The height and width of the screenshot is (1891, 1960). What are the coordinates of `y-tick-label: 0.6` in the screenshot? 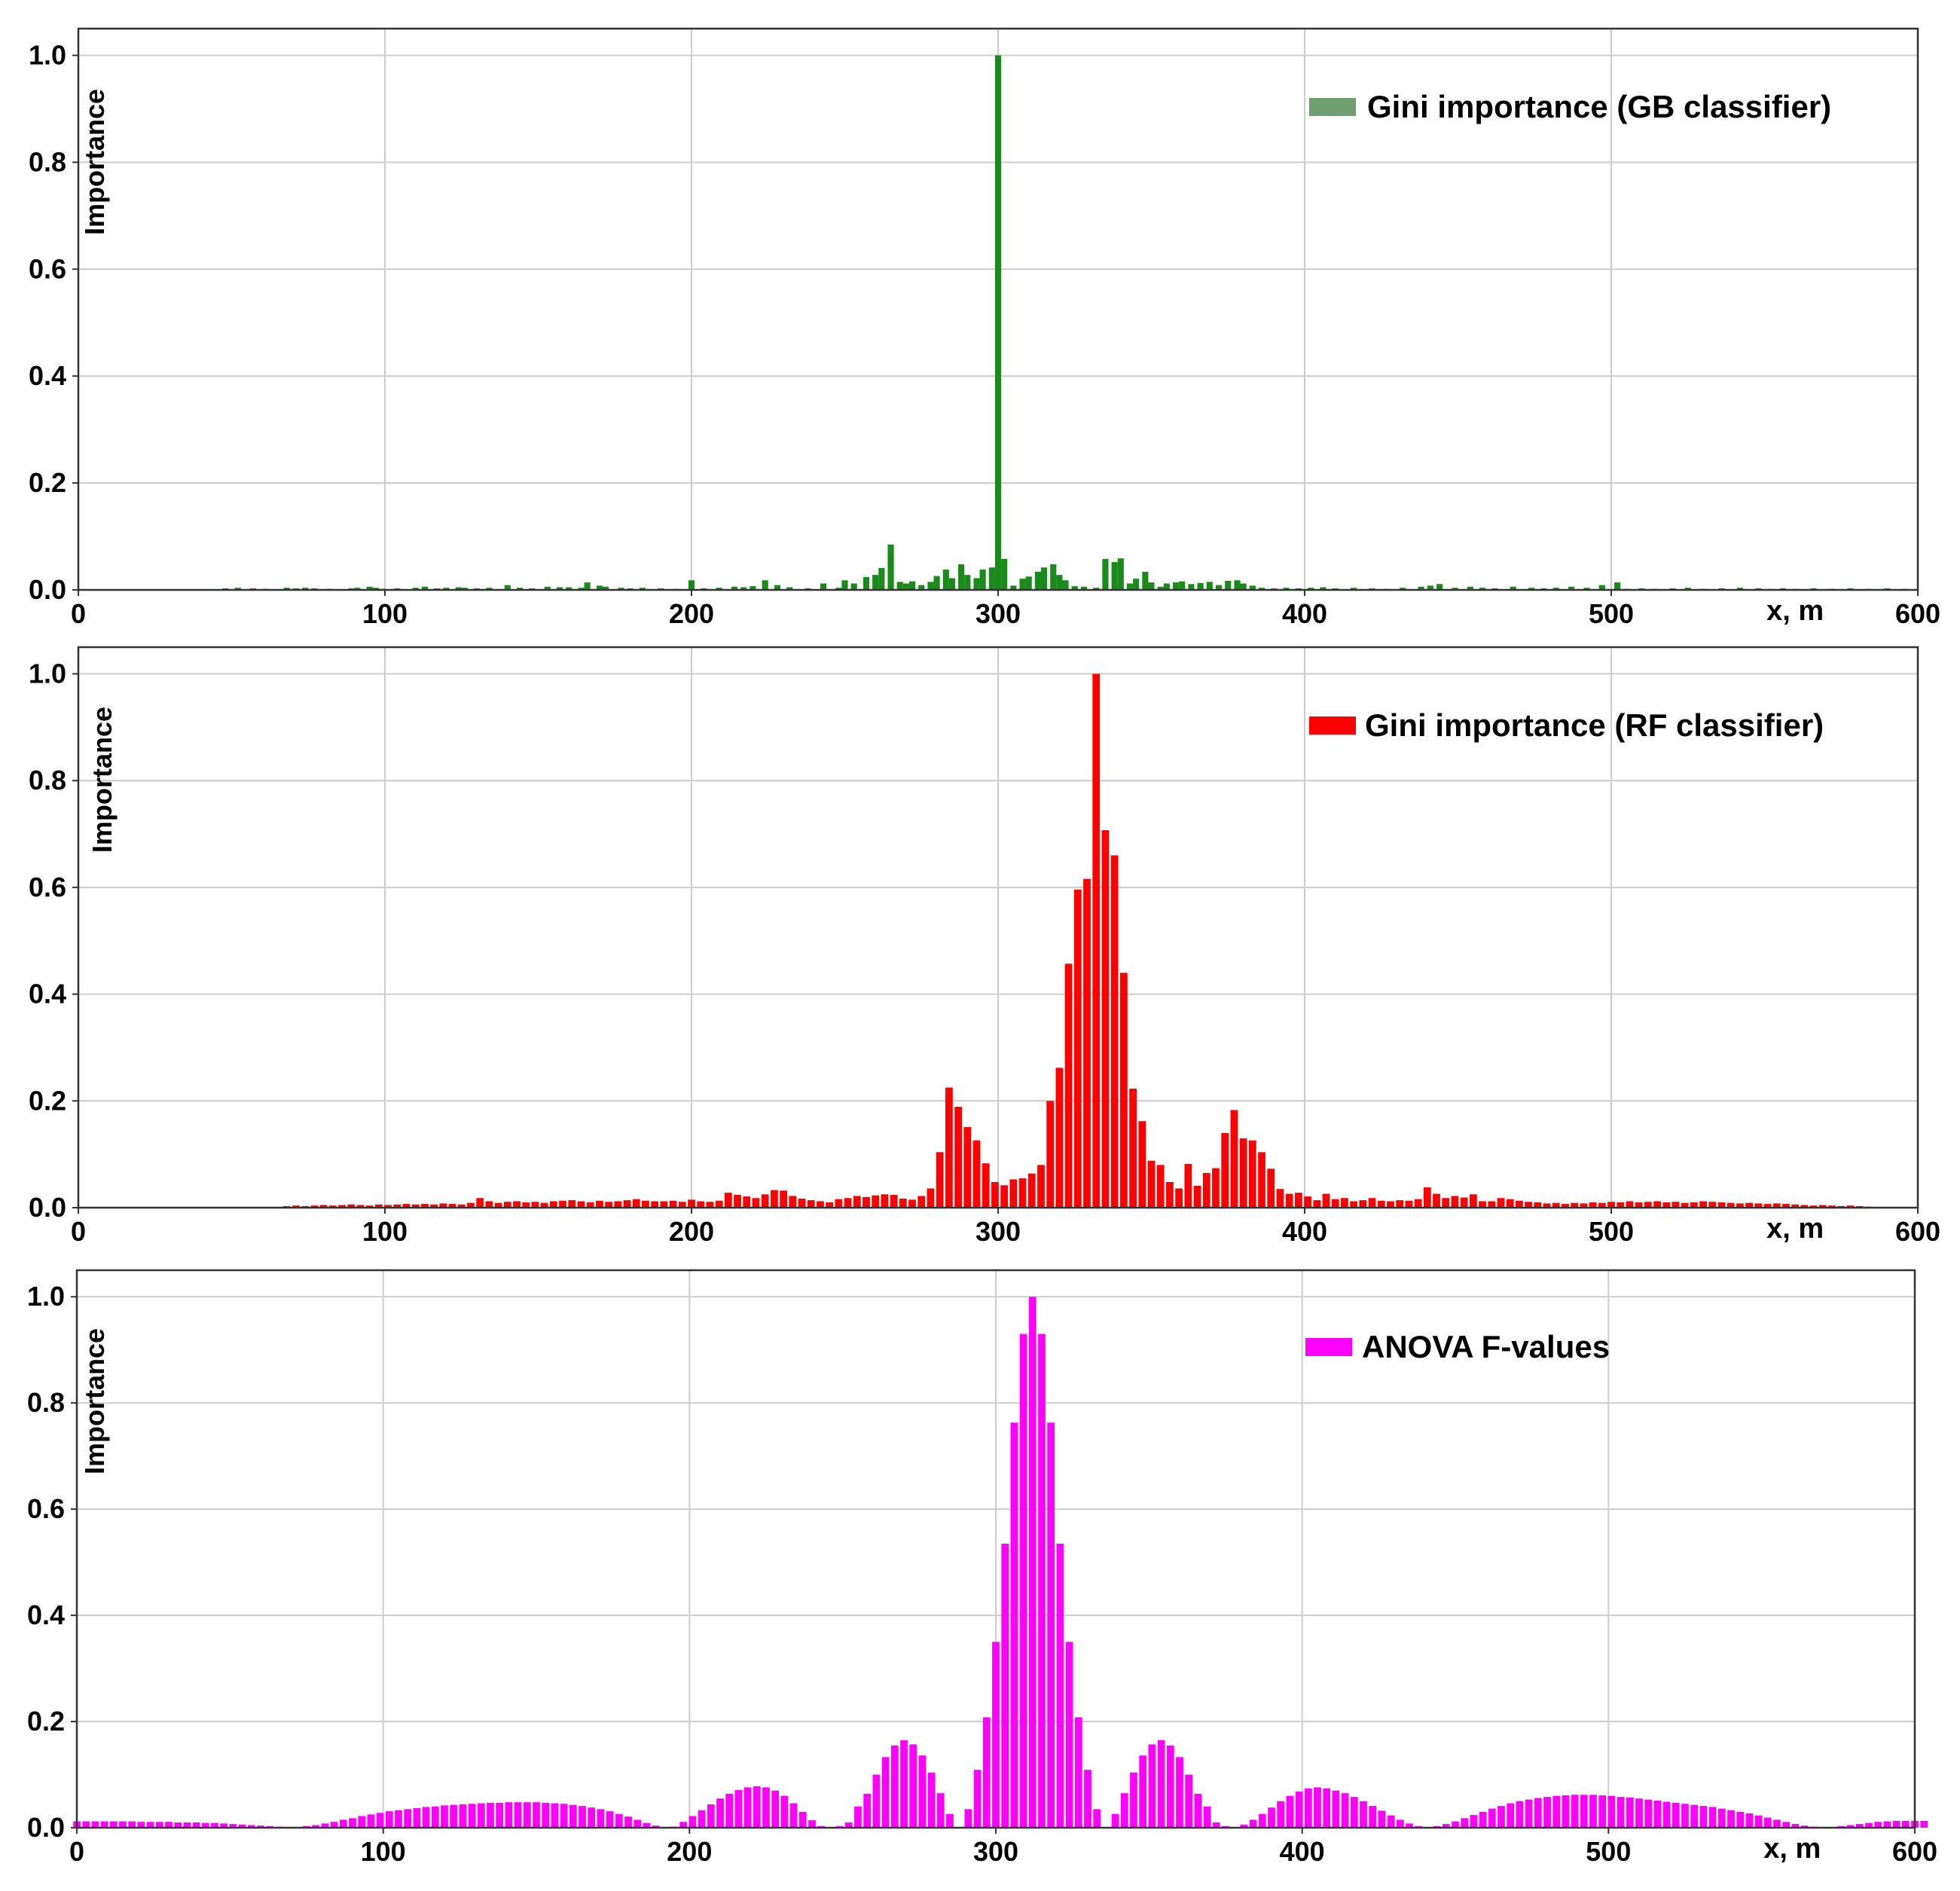 It's located at (47, 887).